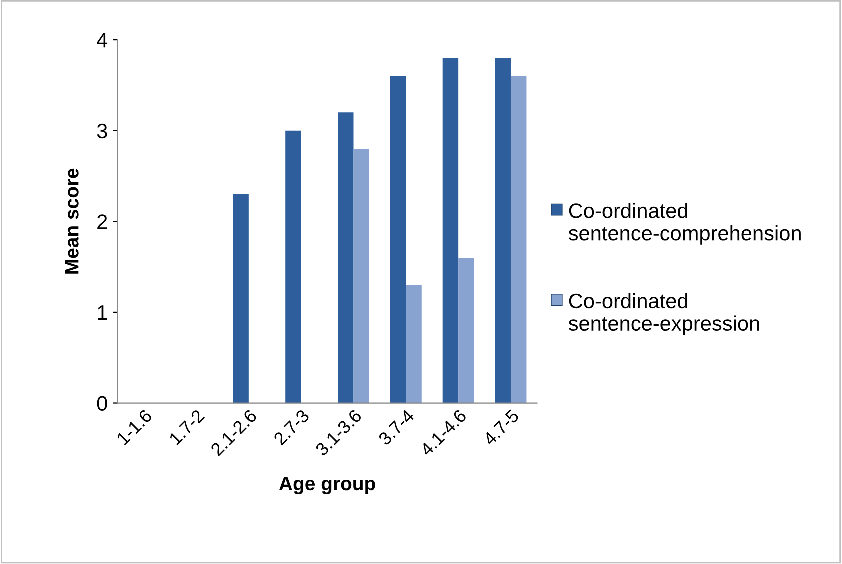  Describe the element at coordinates (664, 314) in the screenshot. I see `legend-label: Co-ordinated sentence-expression` at that location.